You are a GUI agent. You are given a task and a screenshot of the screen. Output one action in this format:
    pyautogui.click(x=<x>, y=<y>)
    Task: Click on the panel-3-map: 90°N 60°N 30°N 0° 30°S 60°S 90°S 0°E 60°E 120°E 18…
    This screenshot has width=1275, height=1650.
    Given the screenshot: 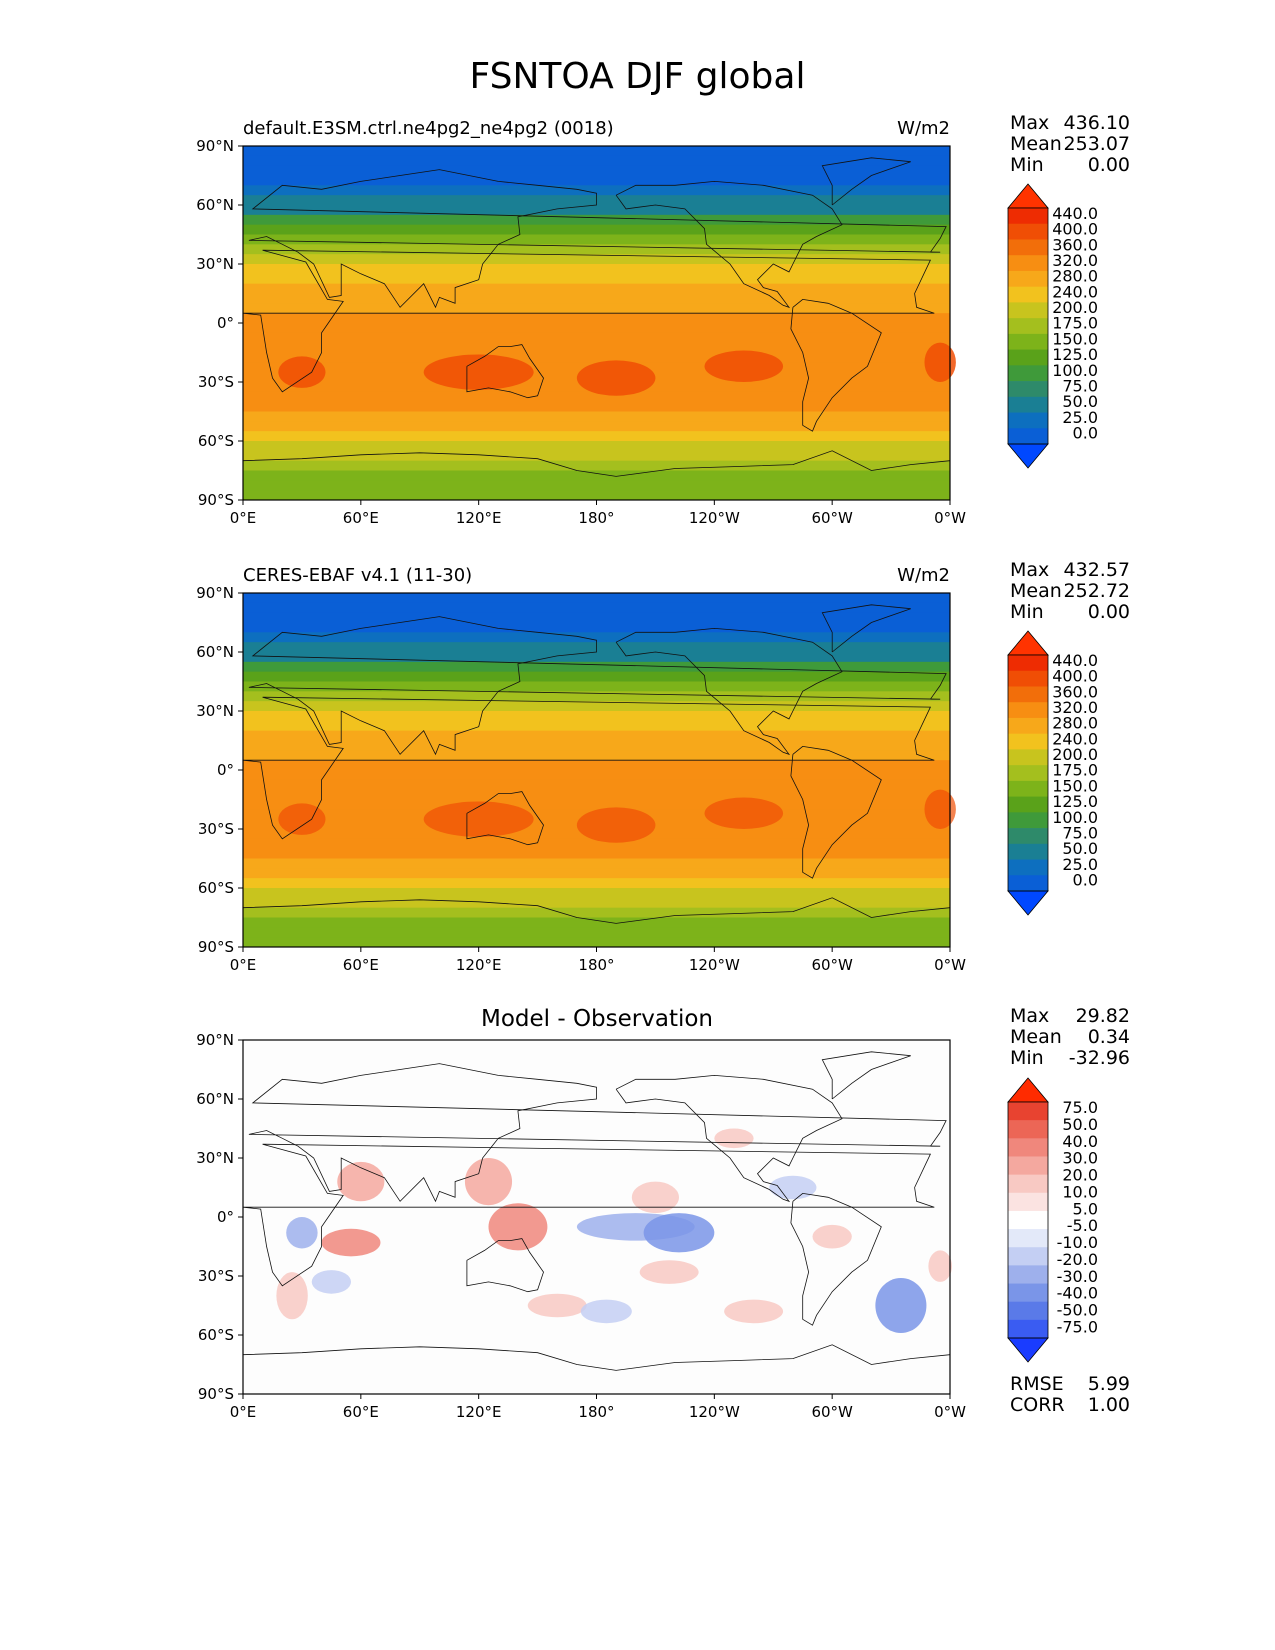 What is the action you would take?
    pyautogui.click(x=581, y=1226)
    